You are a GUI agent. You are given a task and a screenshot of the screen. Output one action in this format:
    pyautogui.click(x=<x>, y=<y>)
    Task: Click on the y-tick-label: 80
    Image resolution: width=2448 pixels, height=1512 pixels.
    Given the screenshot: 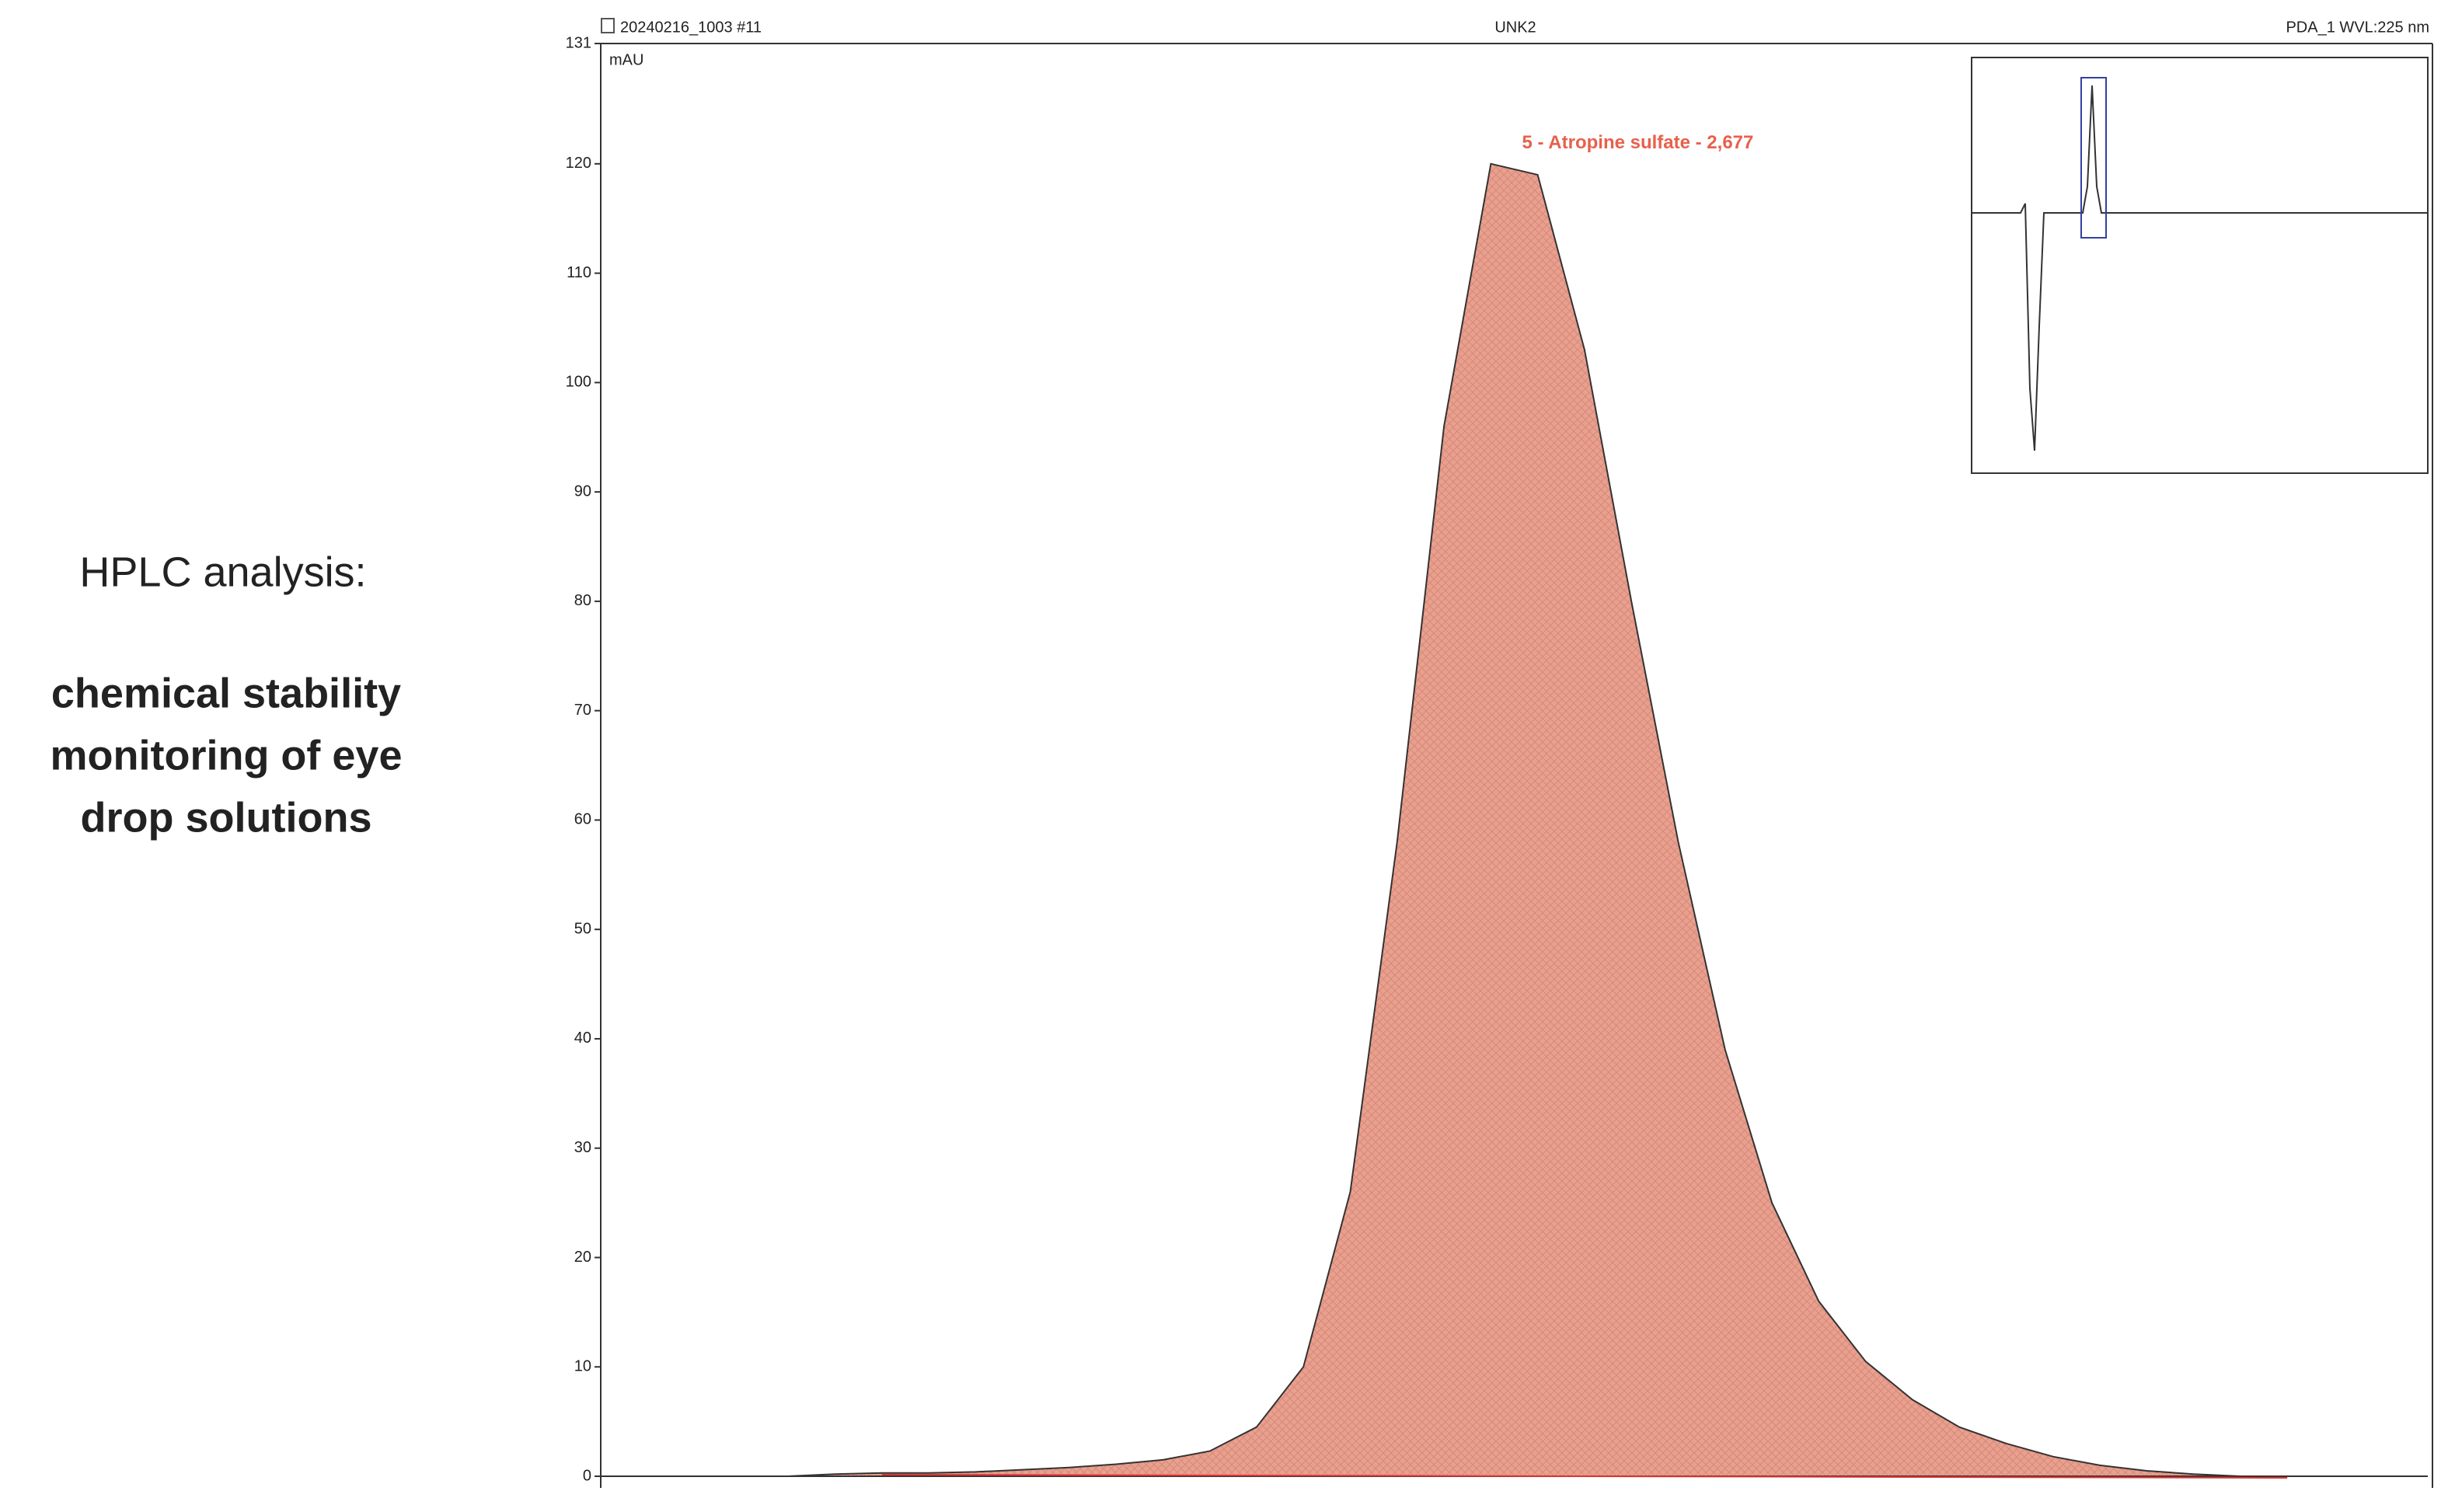 What is the action you would take?
    pyautogui.click(x=582, y=601)
    